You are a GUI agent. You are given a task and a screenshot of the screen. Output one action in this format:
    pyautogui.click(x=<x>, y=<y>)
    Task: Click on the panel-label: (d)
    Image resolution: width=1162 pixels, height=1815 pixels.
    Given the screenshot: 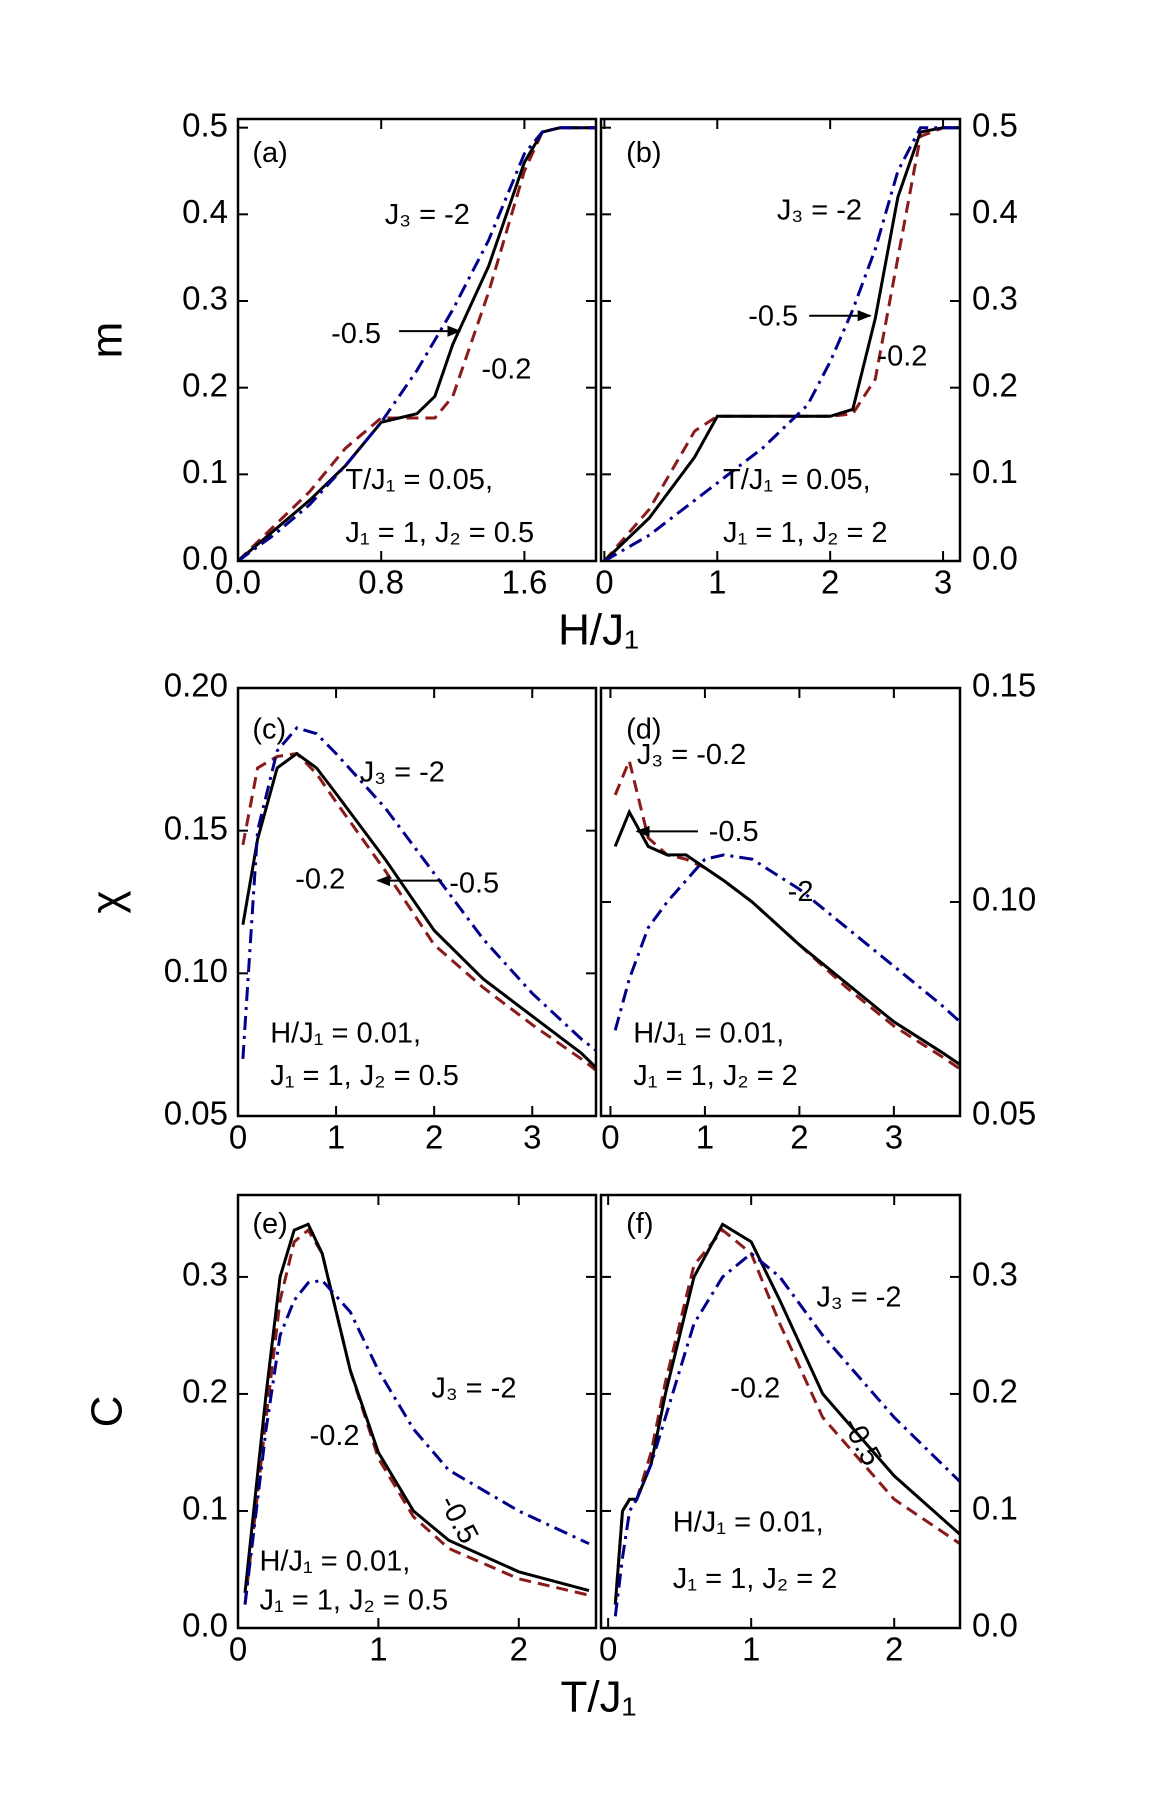 What is the action you would take?
    pyautogui.click(x=643, y=729)
    